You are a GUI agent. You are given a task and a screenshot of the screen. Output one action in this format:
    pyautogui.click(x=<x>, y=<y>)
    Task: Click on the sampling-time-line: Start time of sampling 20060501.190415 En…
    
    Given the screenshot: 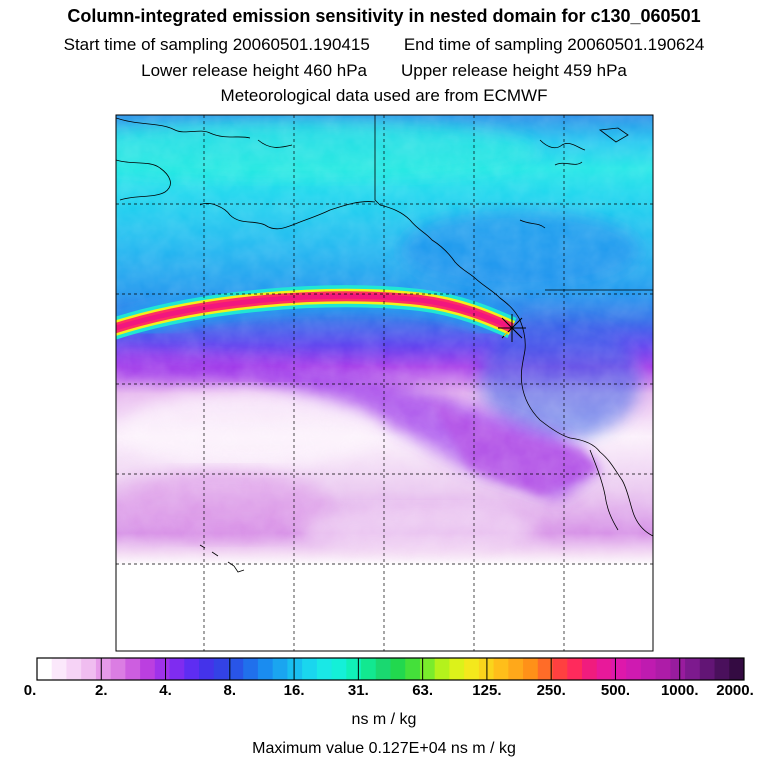 What is the action you would take?
    pyautogui.click(x=384, y=45)
    